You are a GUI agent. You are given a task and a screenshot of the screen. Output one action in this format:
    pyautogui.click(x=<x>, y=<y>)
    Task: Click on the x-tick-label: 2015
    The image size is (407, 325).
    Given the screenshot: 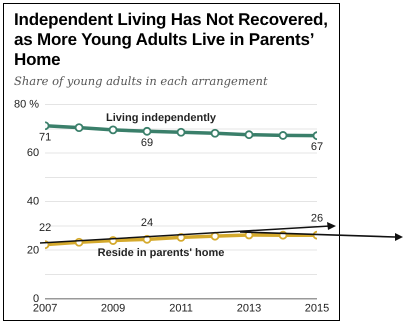 What is the action you would take?
    pyautogui.click(x=317, y=308)
    